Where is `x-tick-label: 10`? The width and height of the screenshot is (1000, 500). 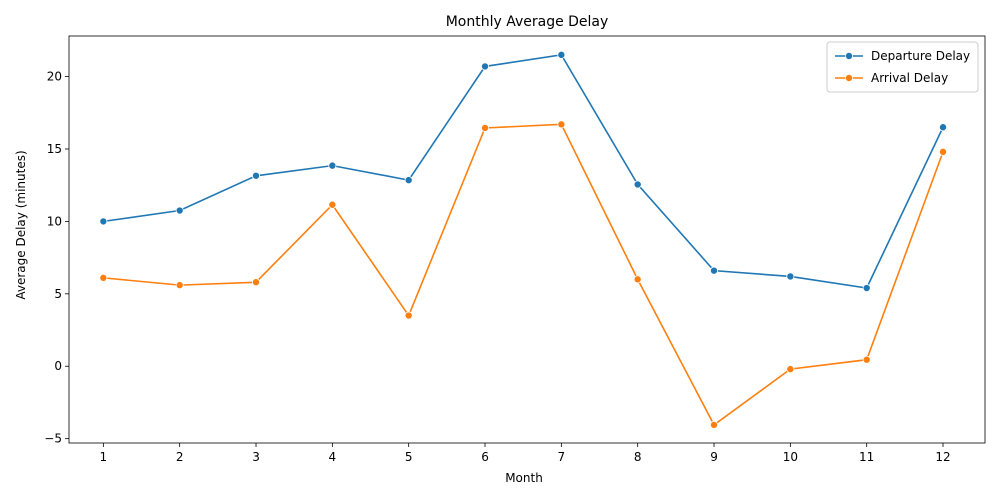
x-tick-label: 10 is located at coordinates (790, 457).